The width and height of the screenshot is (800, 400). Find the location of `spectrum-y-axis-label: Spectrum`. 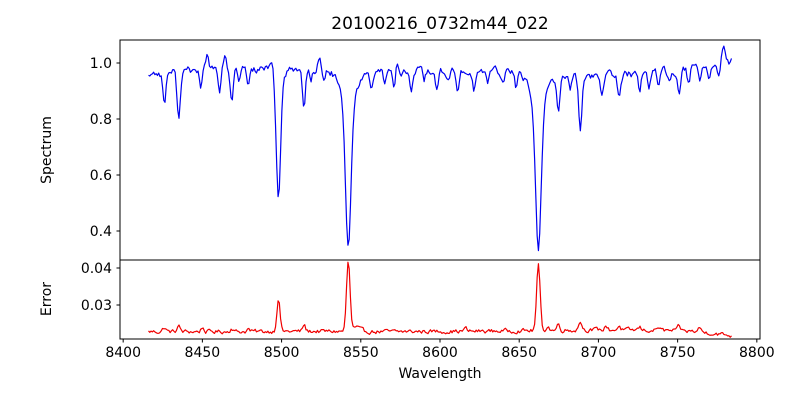

spectrum-y-axis-label: Spectrum is located at coordinates (47, 150).